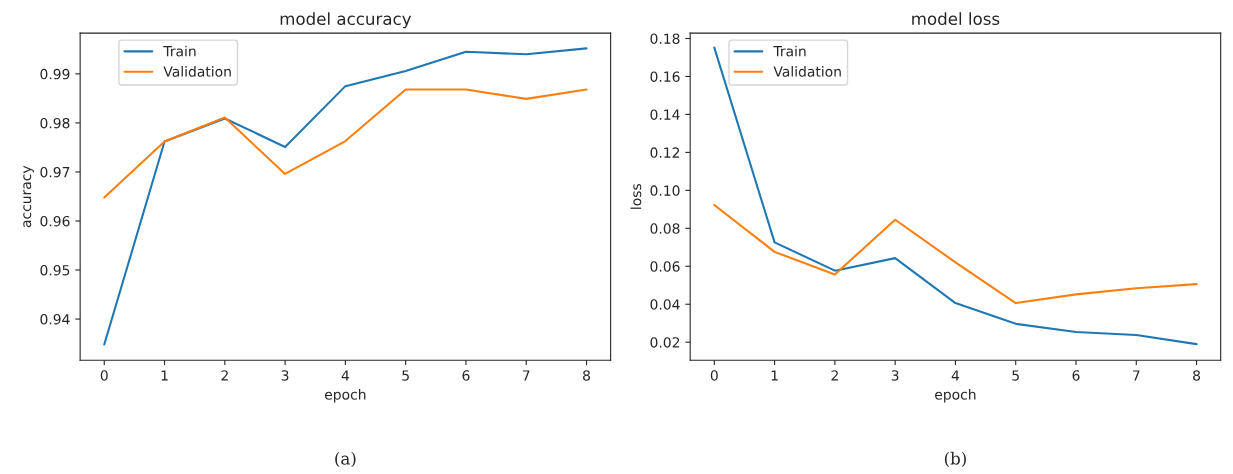 The image size is (1233, 474). Describe the element at coordinates (28, 196) in the screenshot. I see `y-axis-title: accuracy` at that location.